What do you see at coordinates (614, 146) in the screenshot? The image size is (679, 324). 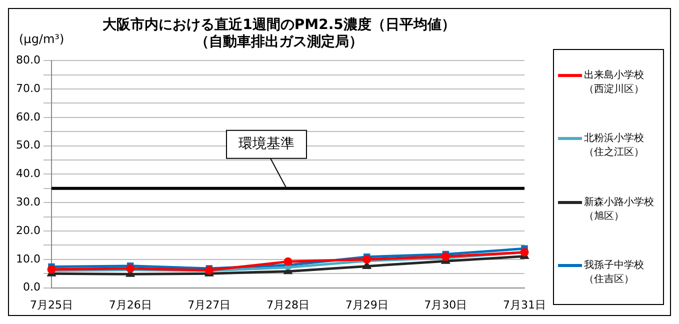 I see `legend-label: 北粉浜小学校（住之江区）` at bounding box center [614, 146].